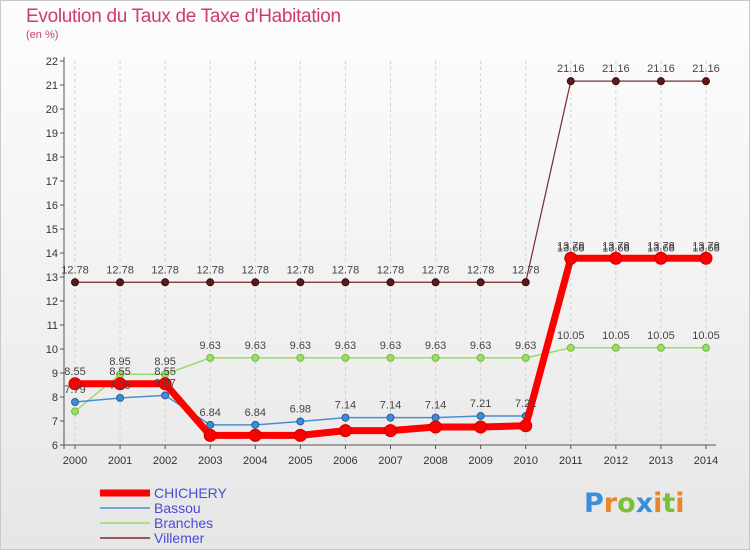 This screenshot has height=550, width=750. I want to click on y-tick-label: 22, so click(52, 62).